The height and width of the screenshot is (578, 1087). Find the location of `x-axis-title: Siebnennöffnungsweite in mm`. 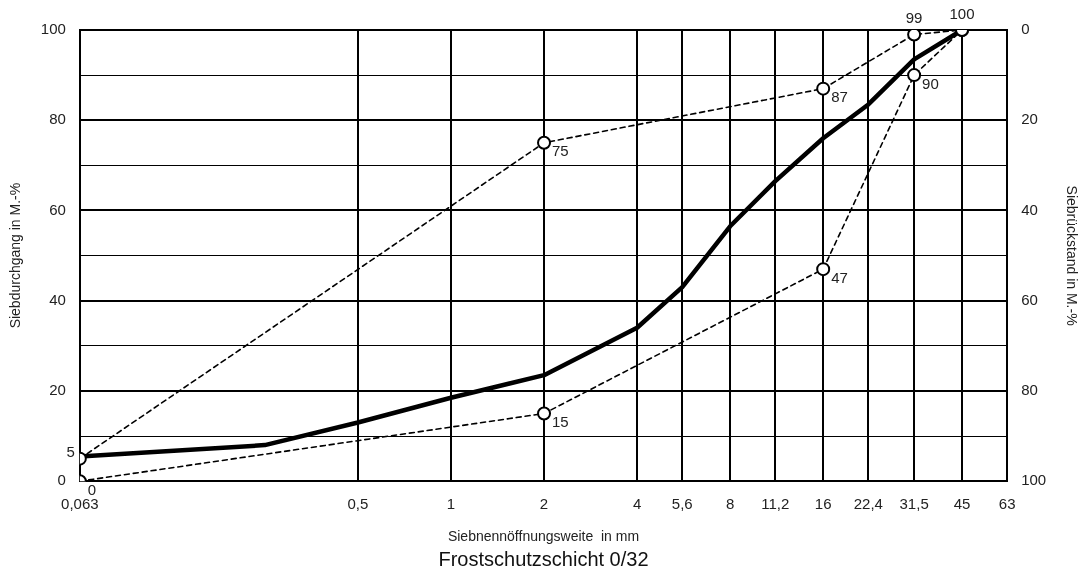

x-axis-title: Siebnennöffnungsweite in mm is located at coordinates (543, 536).